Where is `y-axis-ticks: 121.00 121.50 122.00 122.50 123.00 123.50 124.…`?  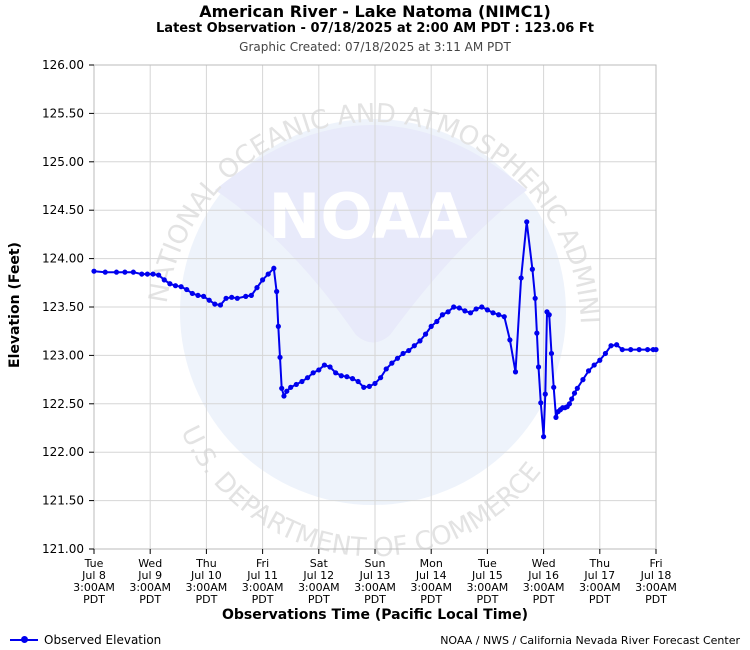
y-axis-ticks: 121.00 121.50 122.00 122.50 123.00 123.50 124.… is located at coordinates (68, 307).